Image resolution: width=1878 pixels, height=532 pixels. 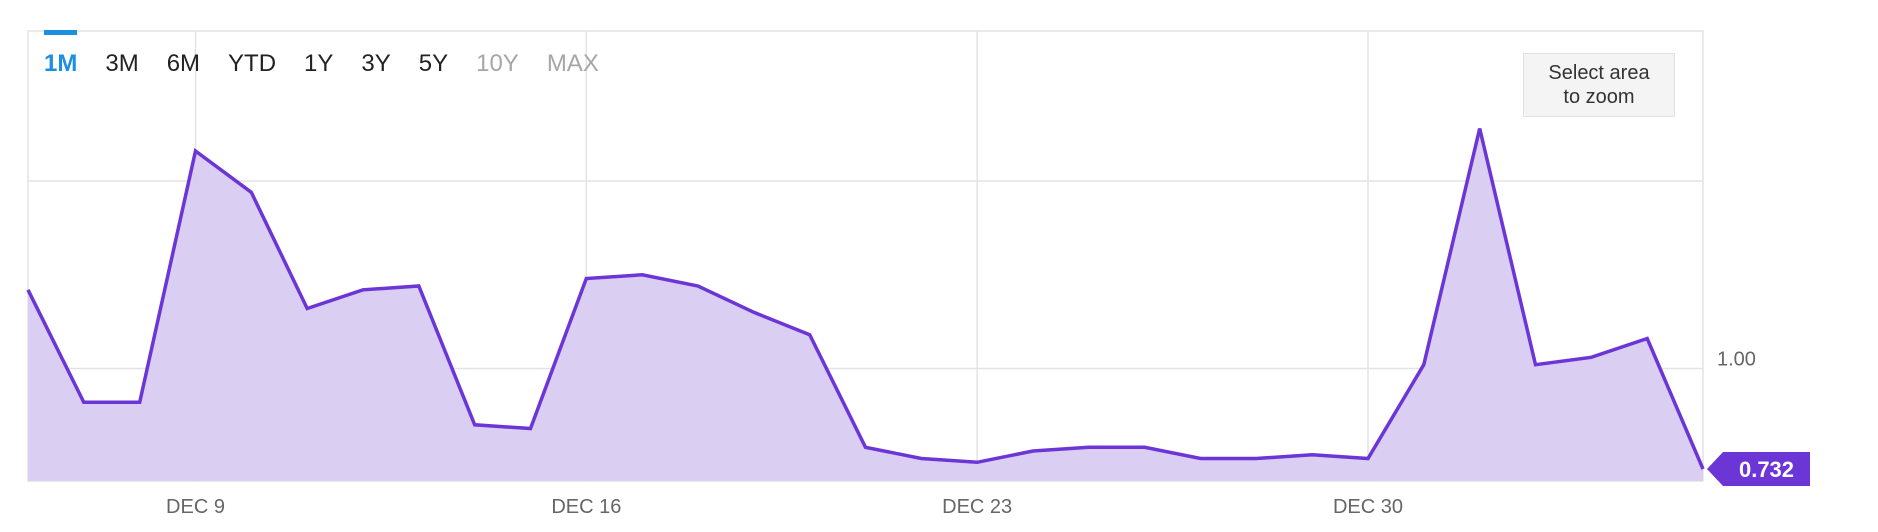 What do you see at coordinates (1766, 469) in the screenshot?
I see `current-value-label: 0.732` at bounding box center [1766, 469].